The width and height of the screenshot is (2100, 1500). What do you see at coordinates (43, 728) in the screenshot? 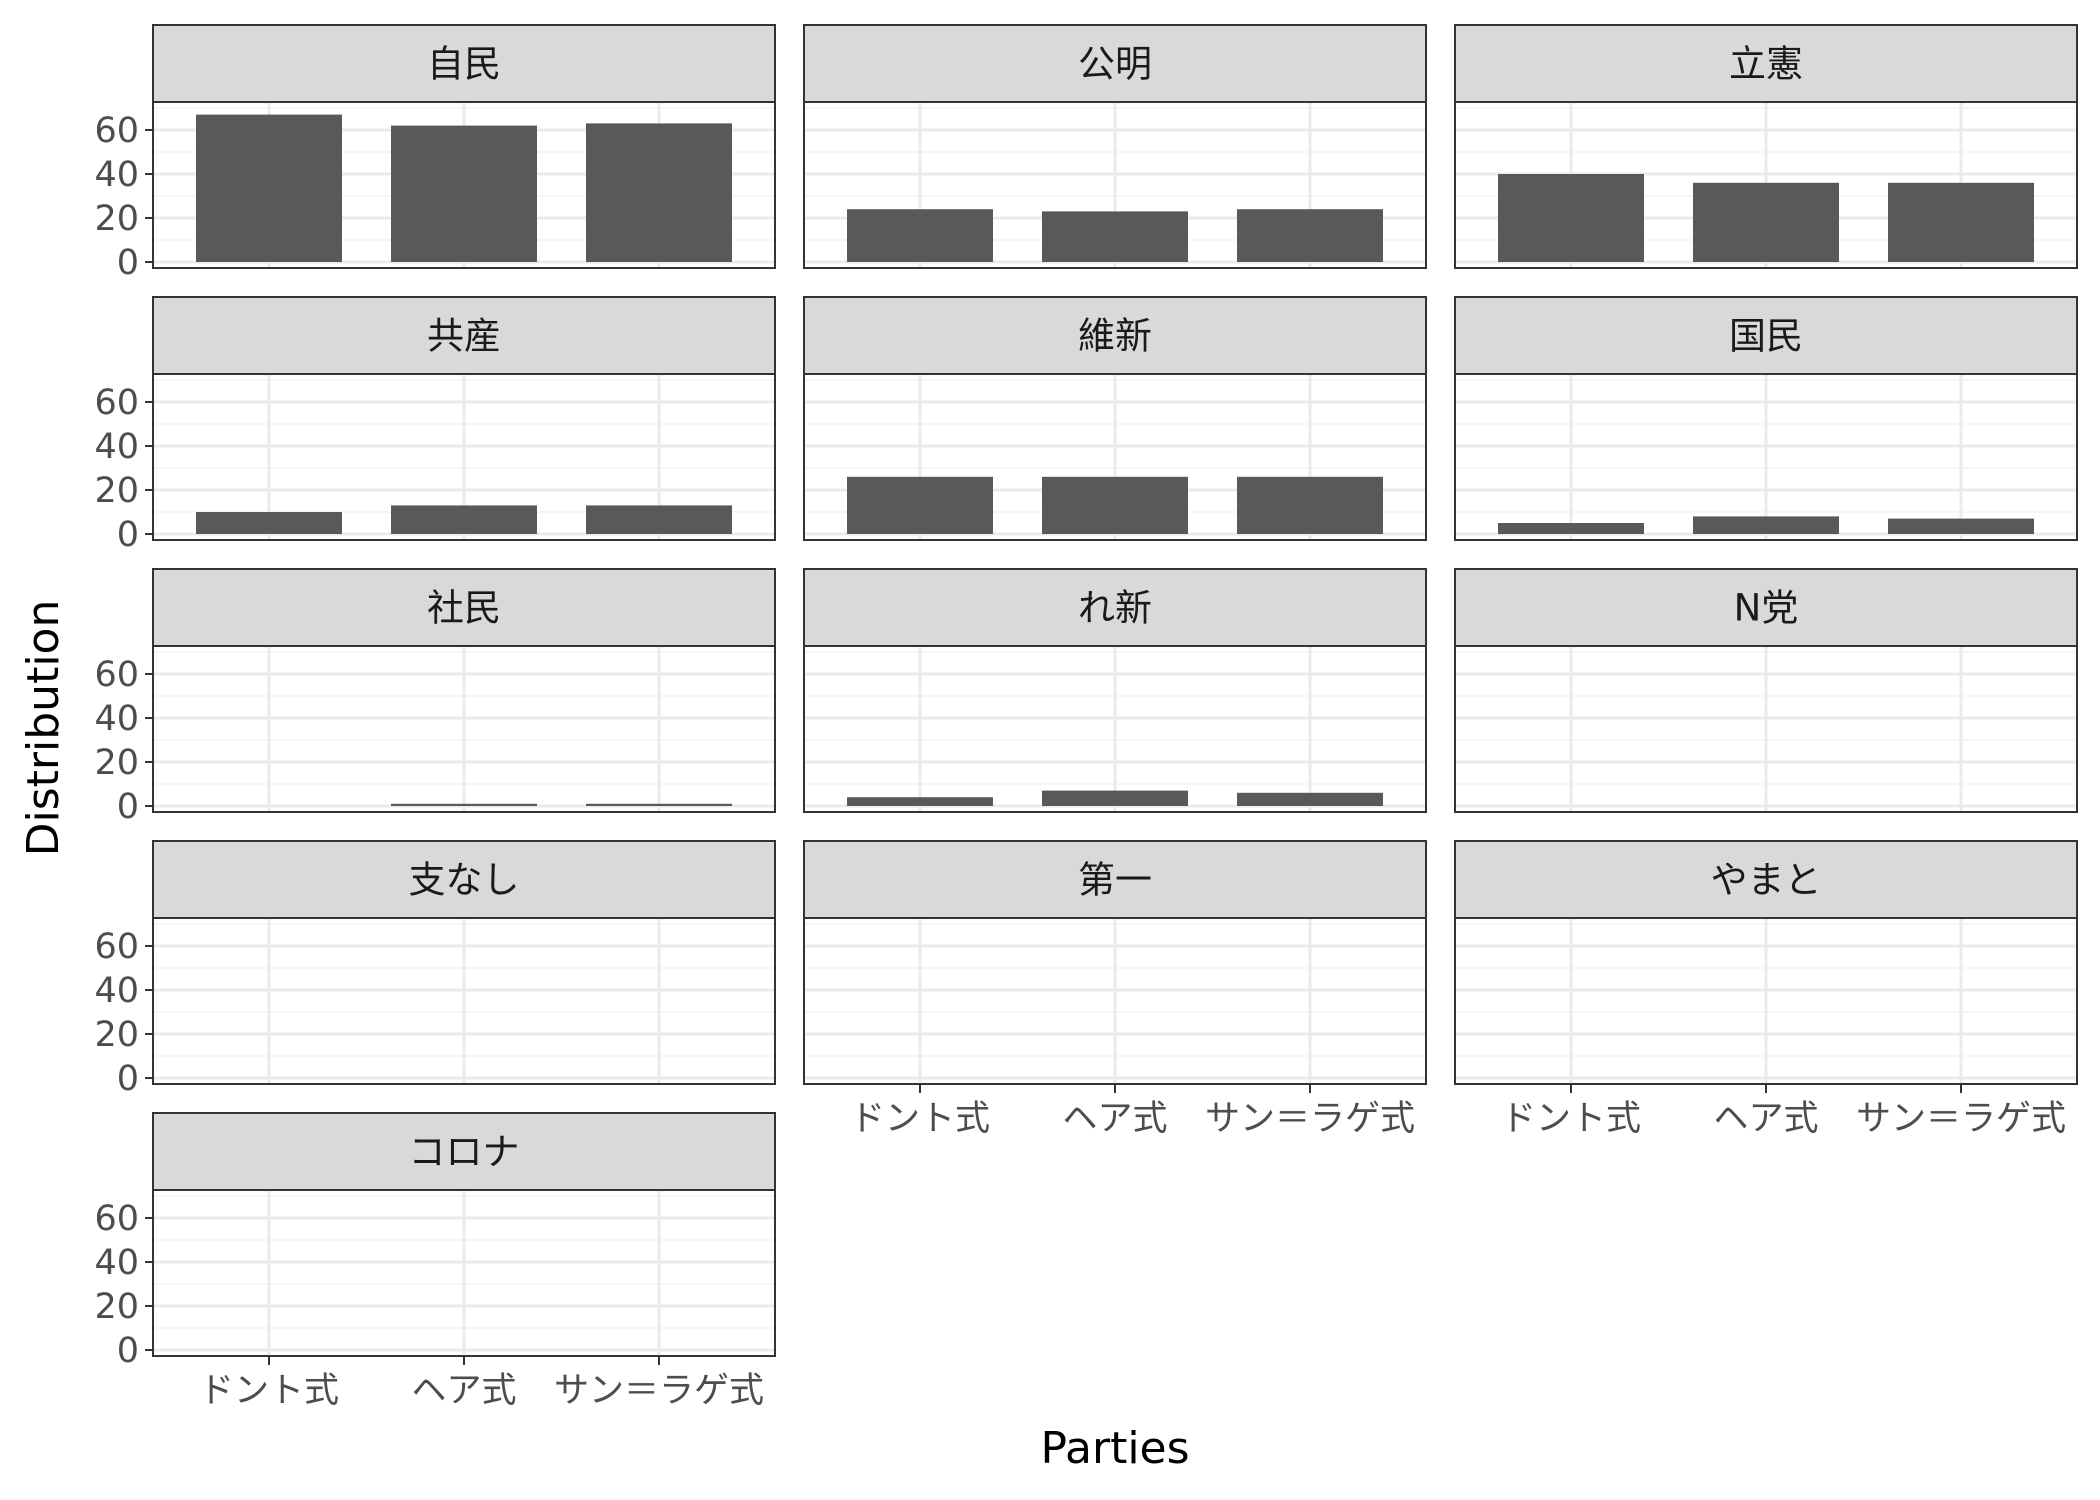
I see `y-axis-title: Distribution` at bounding box center [43, 728].